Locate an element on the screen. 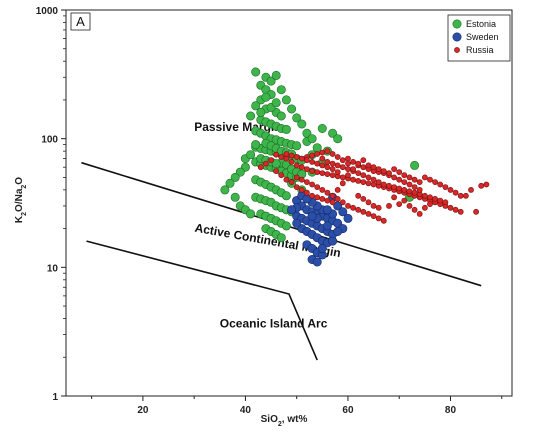 The image size is (550, 433). legend-marker-estonia is located at coordinates (457, 24).